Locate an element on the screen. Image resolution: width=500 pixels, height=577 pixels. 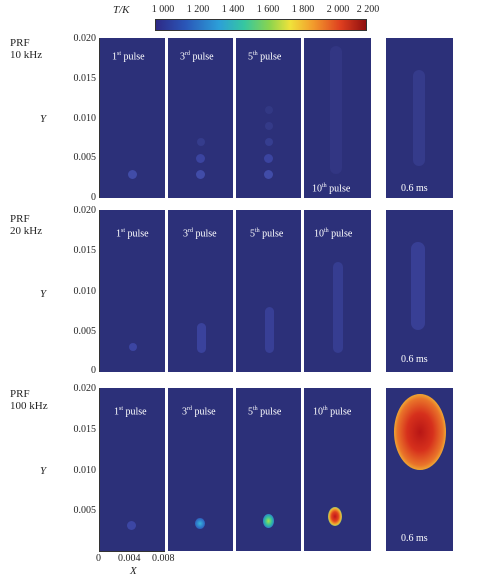
panel-prf20-final: 0.6 ms is located at coordinates (419, 291).